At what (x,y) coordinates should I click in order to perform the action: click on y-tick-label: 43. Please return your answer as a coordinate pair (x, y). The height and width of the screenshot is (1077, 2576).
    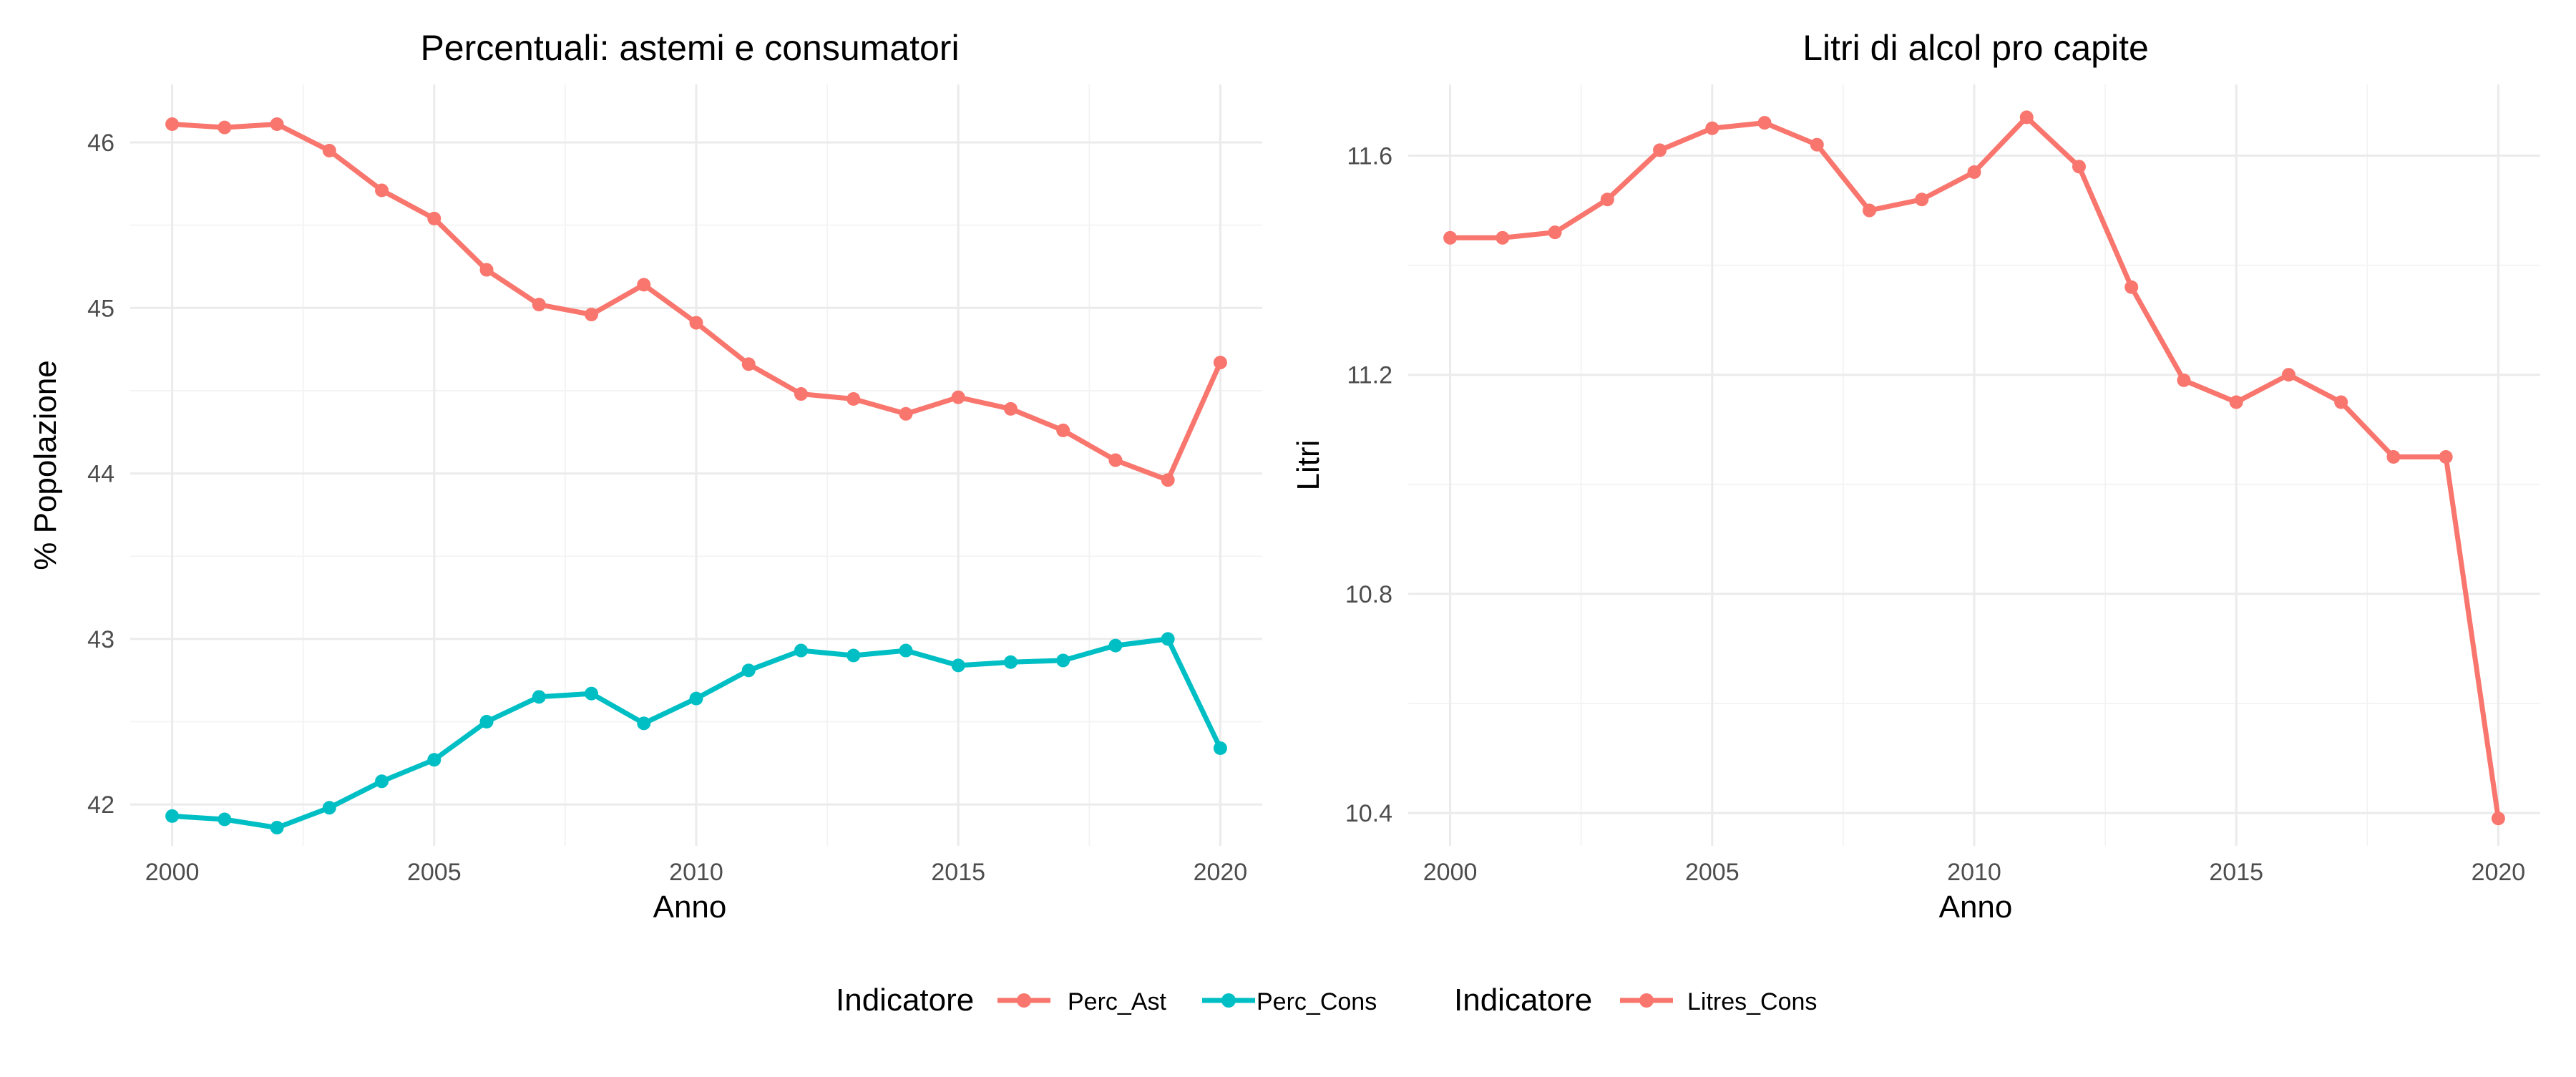
    Looking at the image, I should click on (100, 639).